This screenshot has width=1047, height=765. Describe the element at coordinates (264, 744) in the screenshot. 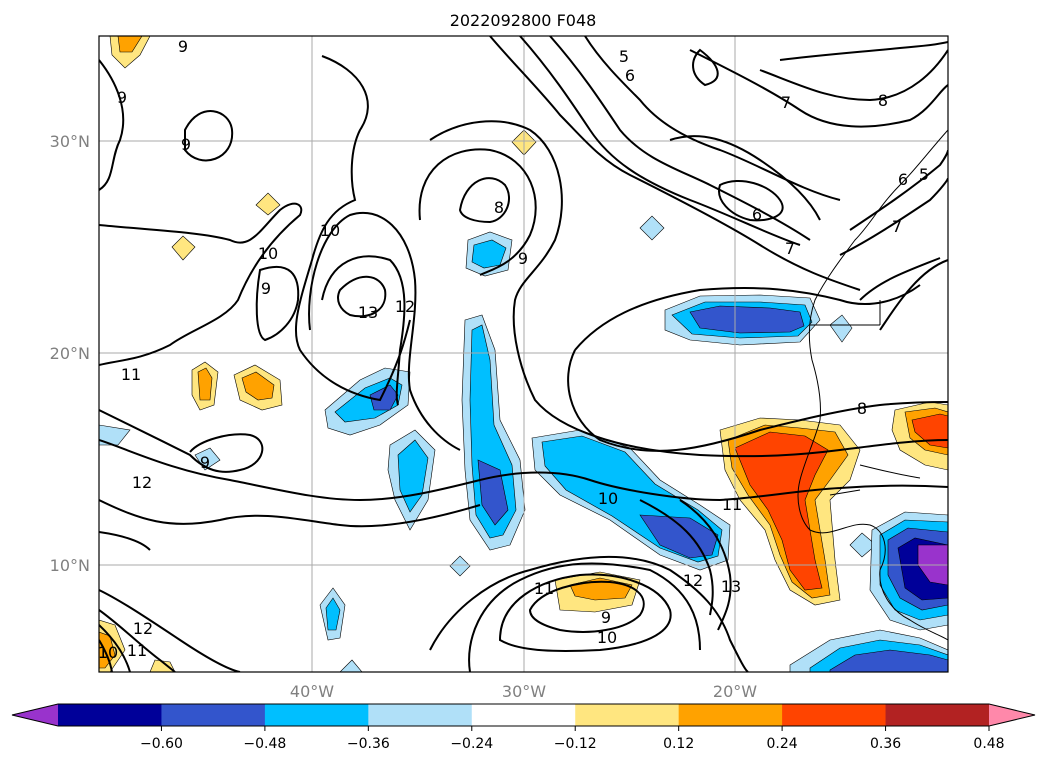

I see `colorbar-tick-label: −0.48` at that location.